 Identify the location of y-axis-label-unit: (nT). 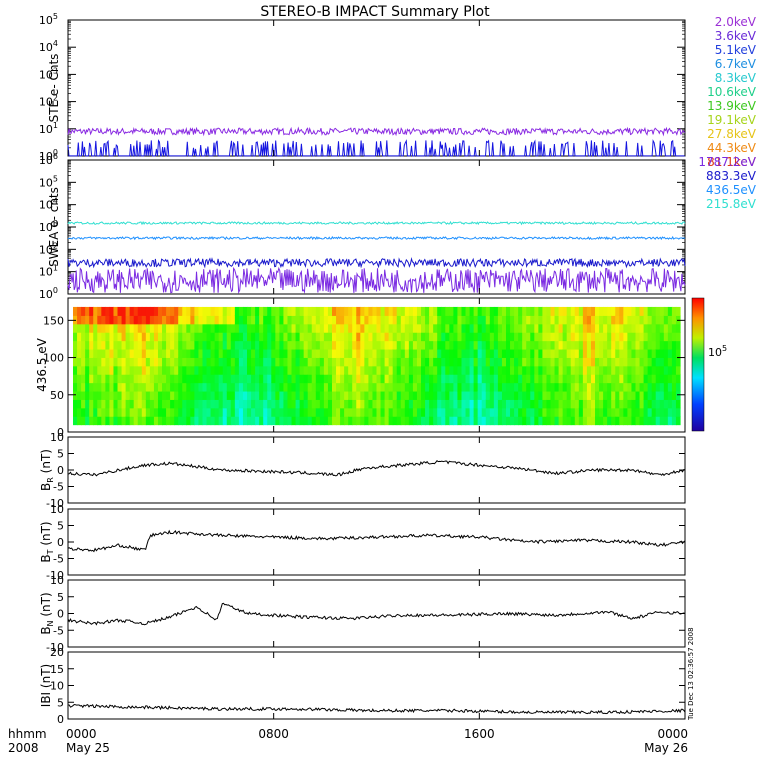
(46, 678).